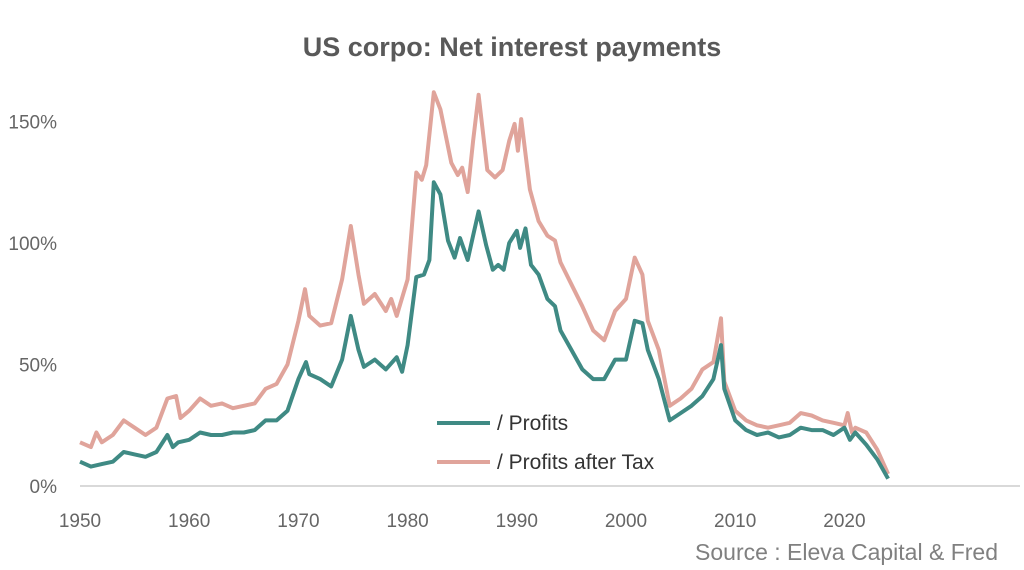 The width and height of the screenshot is (1024, 570). What do you see at coordinates (517, 521) in the screenshot?
I see `x-tick-label: 1990` at bounding box center [517, 521].